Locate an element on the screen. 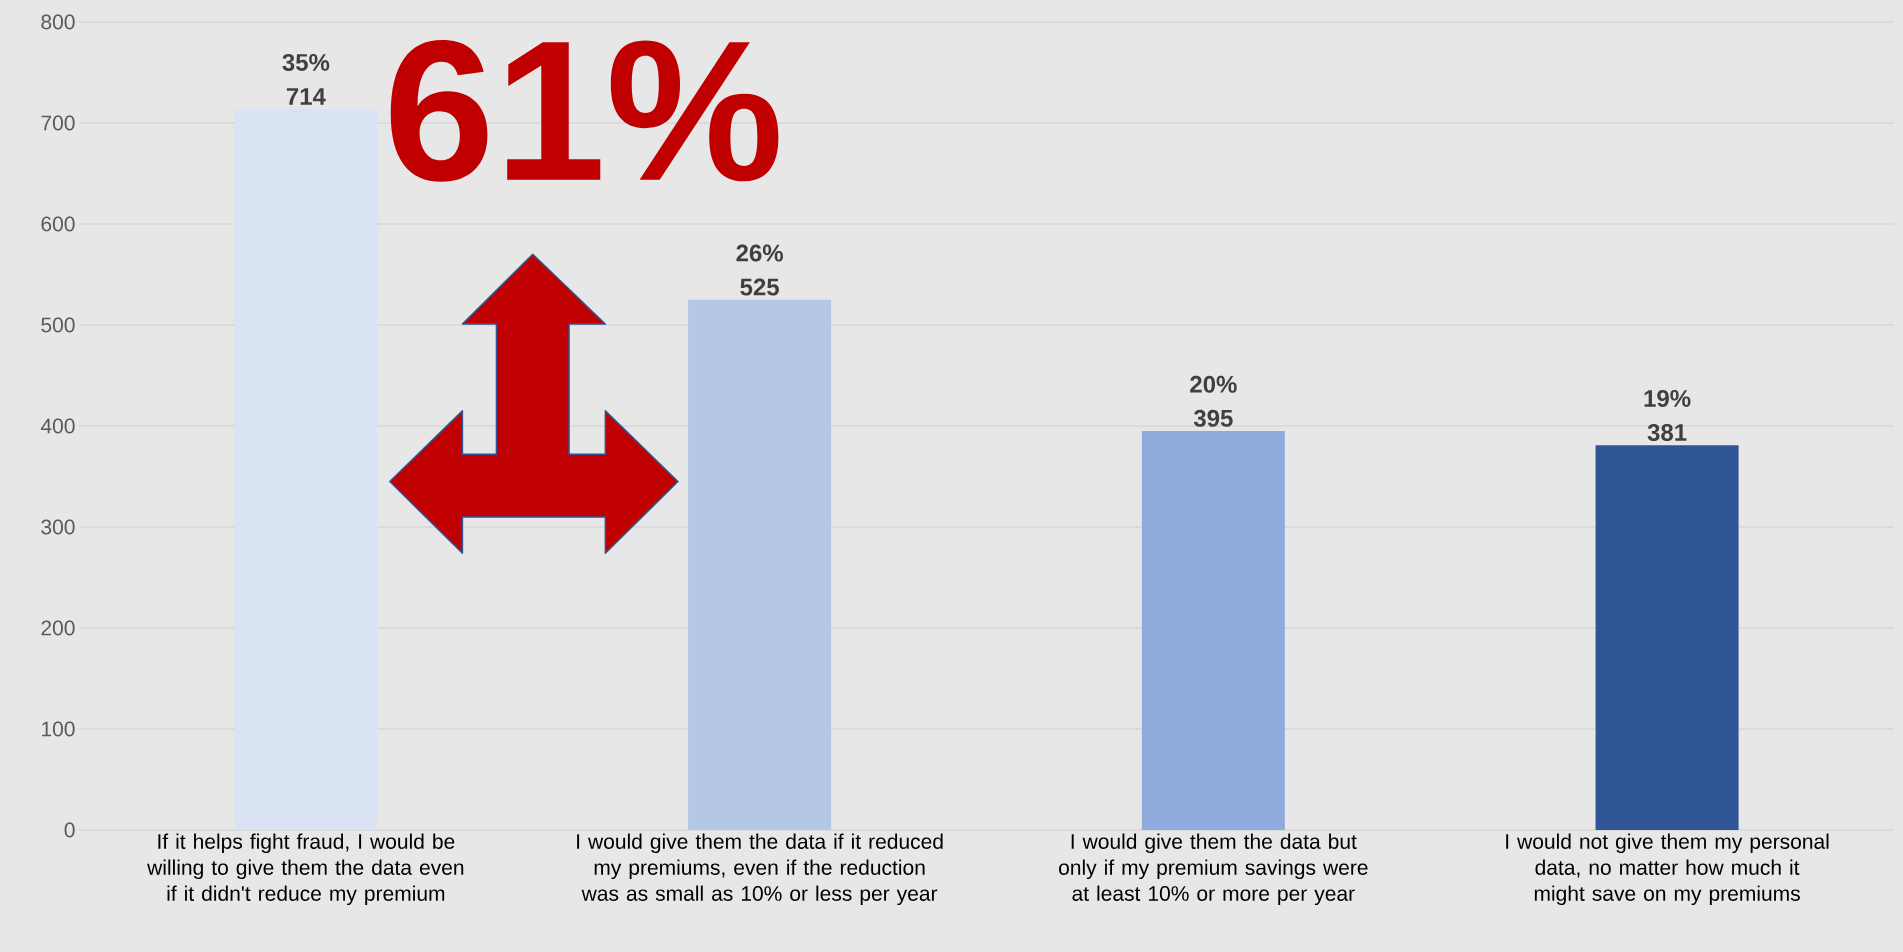 This screenshot has width=1903, height=952. y-tick-label: 800 is located at coordinates (58, 22).